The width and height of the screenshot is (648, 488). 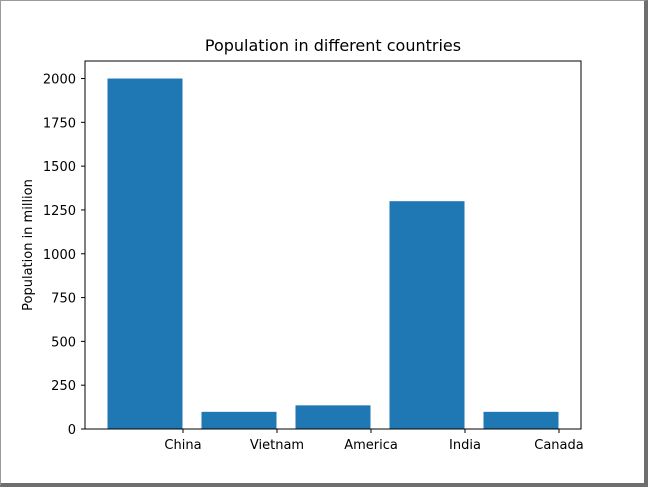 I want to click on y-tick-label: 500, so click(x=63, y=342).